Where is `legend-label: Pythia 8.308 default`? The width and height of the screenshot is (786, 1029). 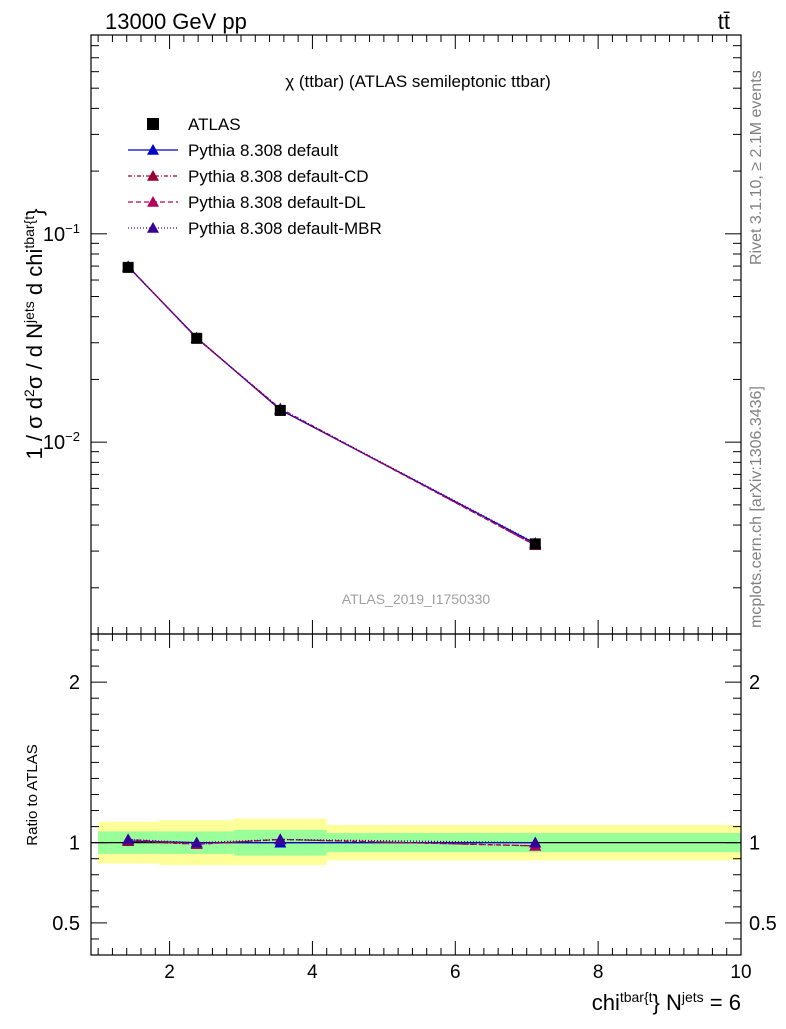 legend-label: Pythia 8.308 default is located at coordinates (263, 150).